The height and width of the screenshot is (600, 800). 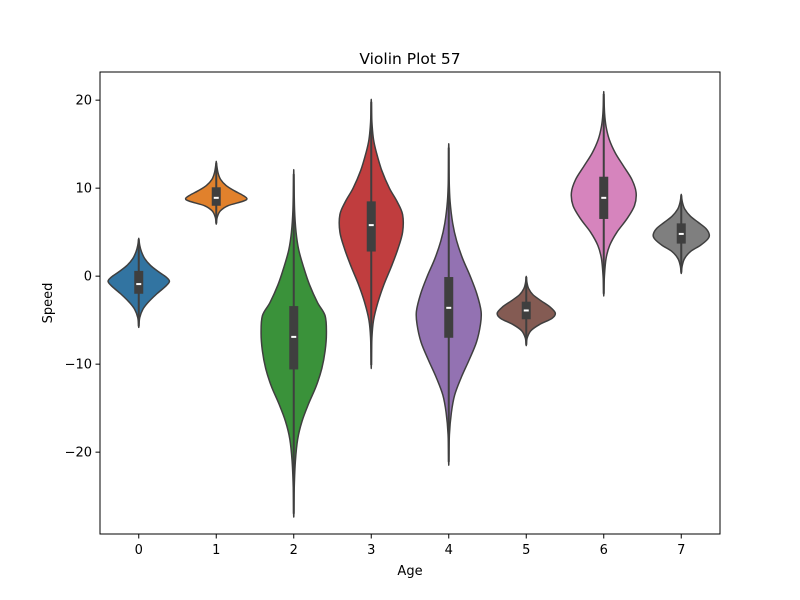 I want to click on y-axis-label: Speed, so click(x=48, y=303).